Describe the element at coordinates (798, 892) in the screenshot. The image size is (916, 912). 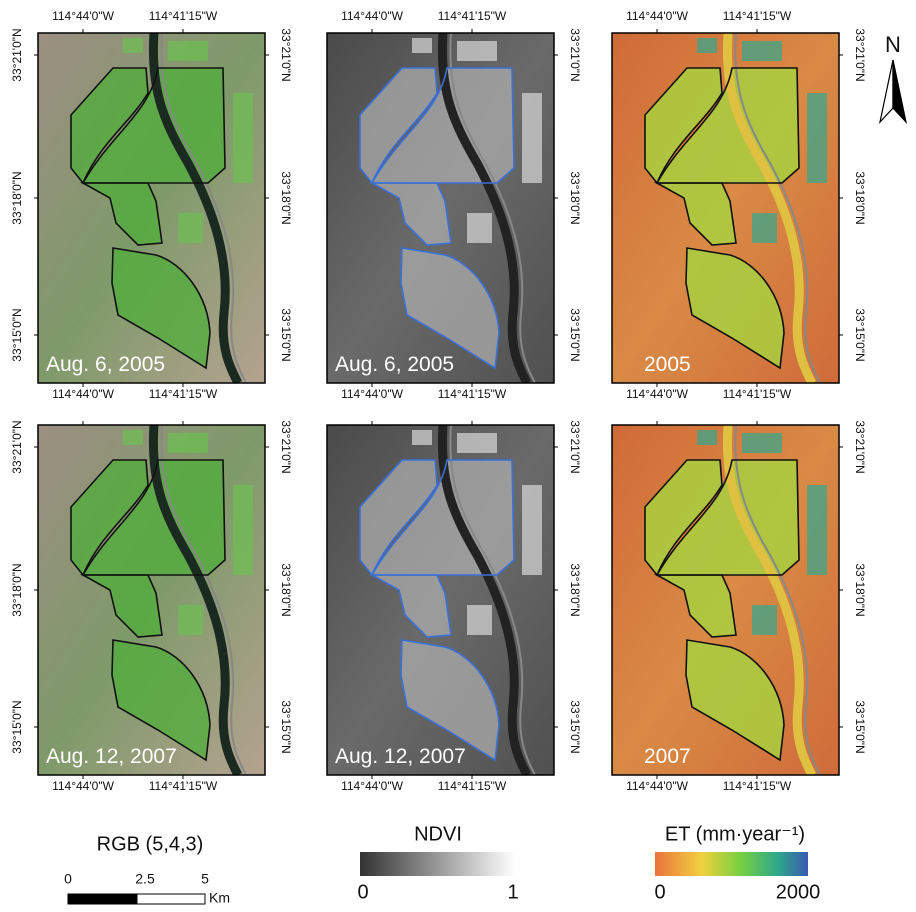
I see `legend-max: 2000` at that location.